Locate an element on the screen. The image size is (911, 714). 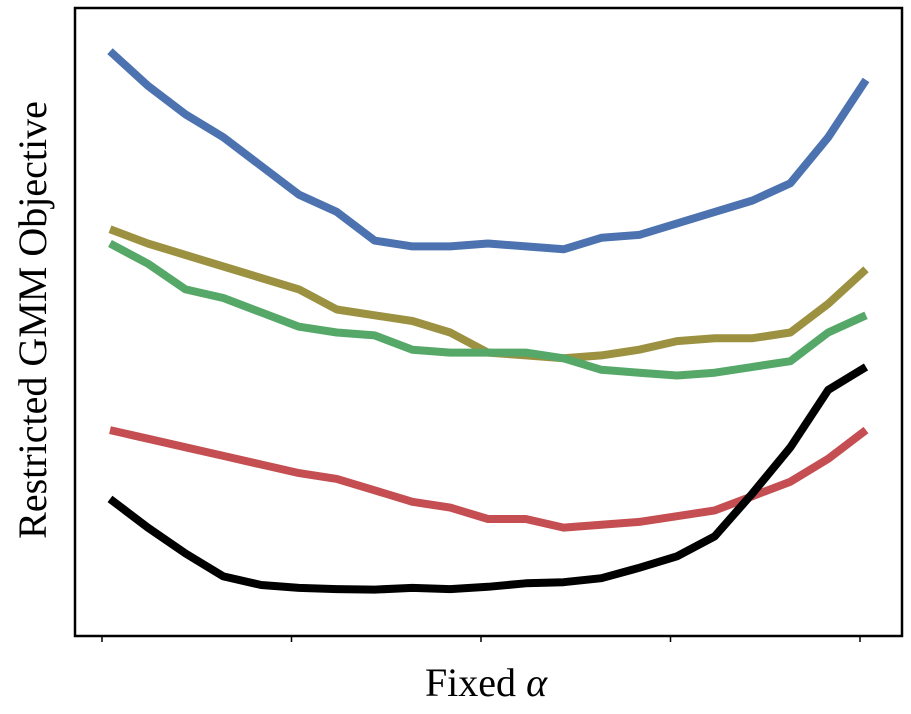
x-axis-label: Fixed α is located at coordinates (486, 682).